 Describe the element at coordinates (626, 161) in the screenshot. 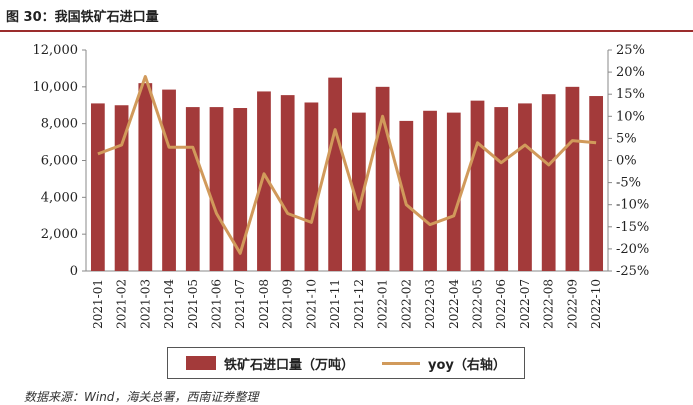

I see `right-tick-label: 0%` at that location.